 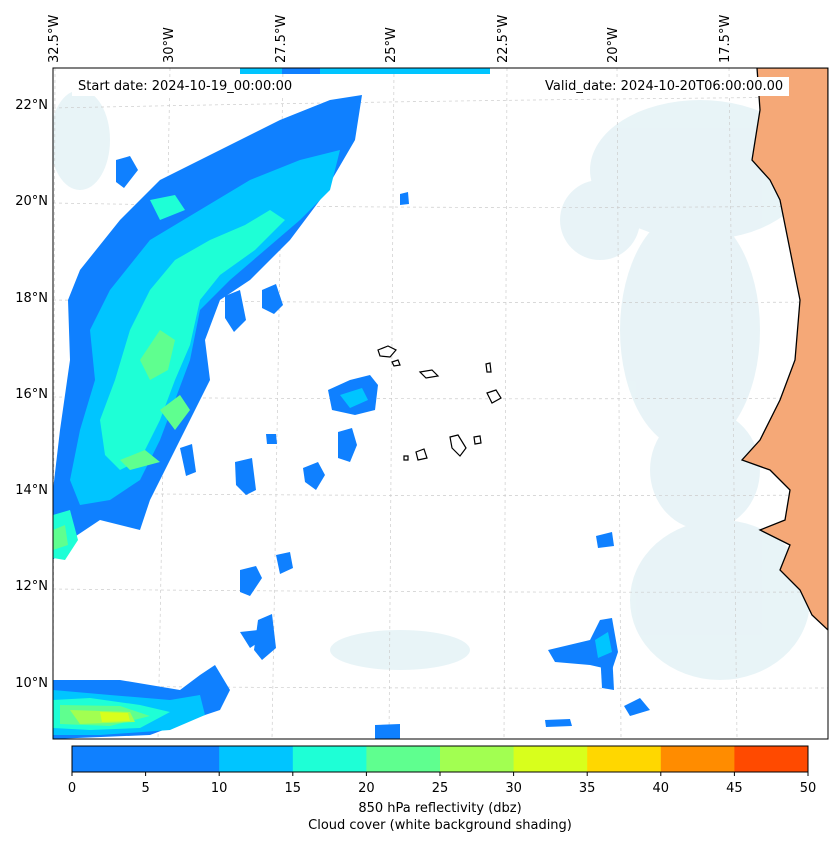 What do you see at coordinates (587, 788) in the screenshot?
I see `colorbar-tick-label: 35` at bounding box center [587, 788].